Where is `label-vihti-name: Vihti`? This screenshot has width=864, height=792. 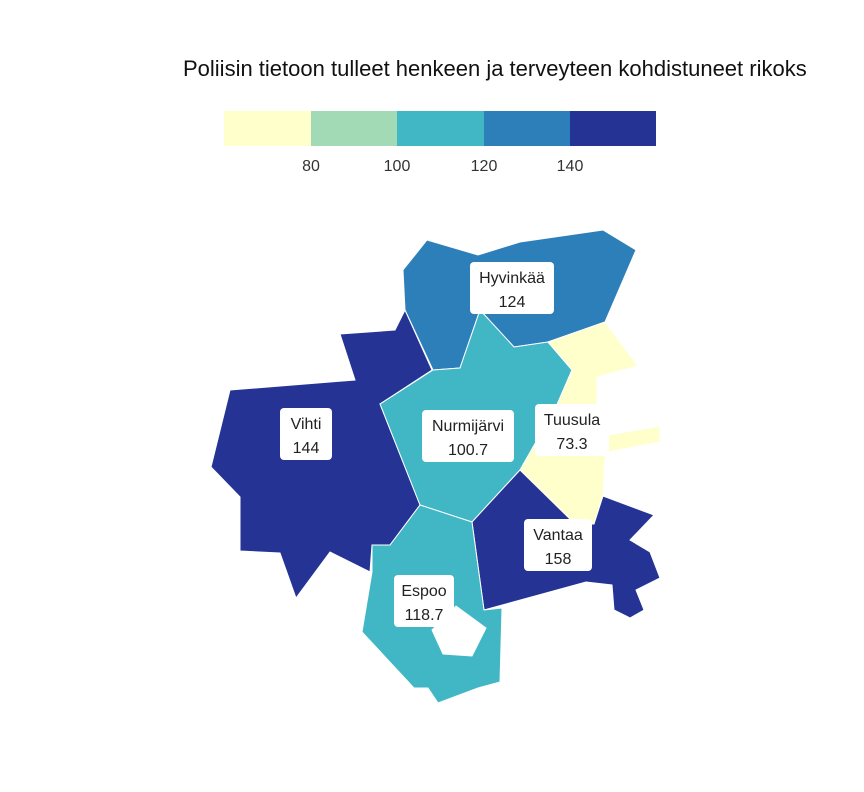 label-vihti-name: Vihti is located at coordinates (306, 424).